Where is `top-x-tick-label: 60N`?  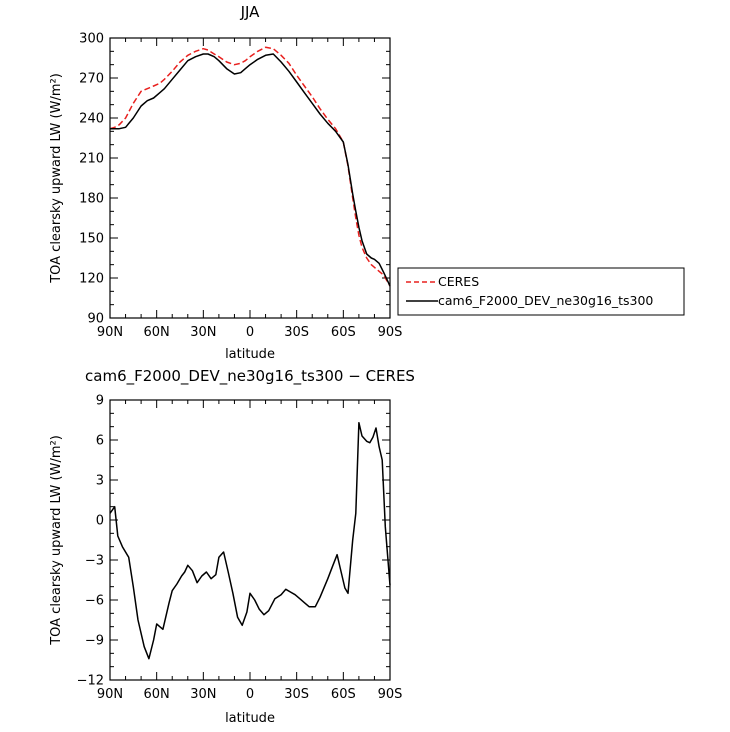
top-x-tick-label: 60N is located at coordinates (157, 332).